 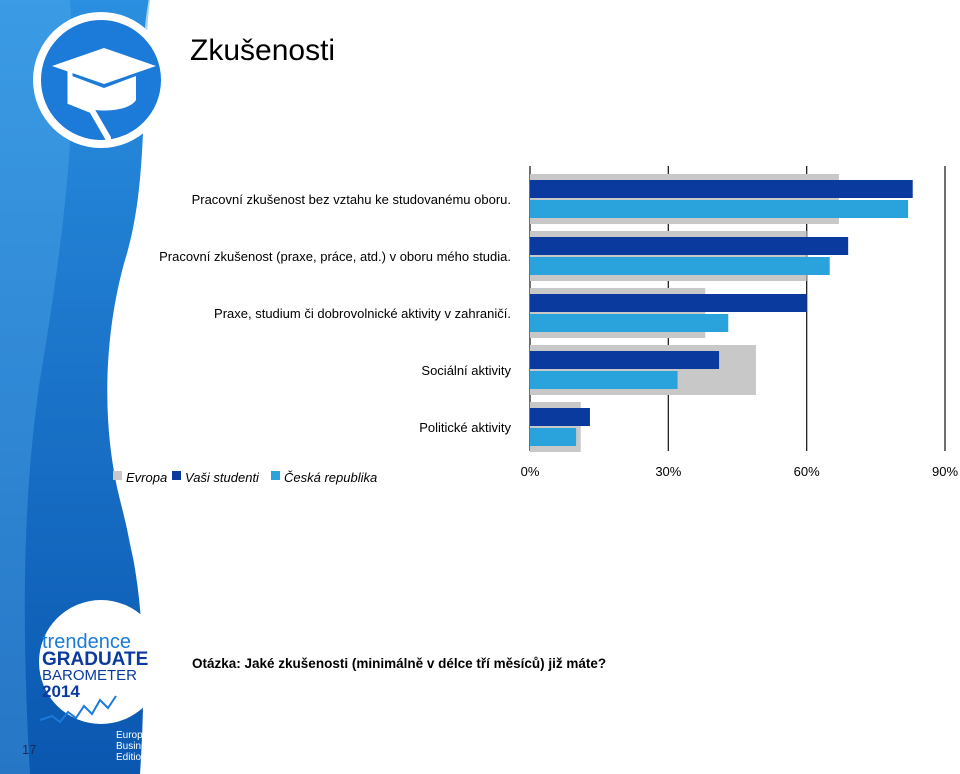 What do you see at coordinates (740, 471) in the screenshot?
I see `x-axis-ticks: 0% 30% 60% 90%` at bounding box center [740, 471].